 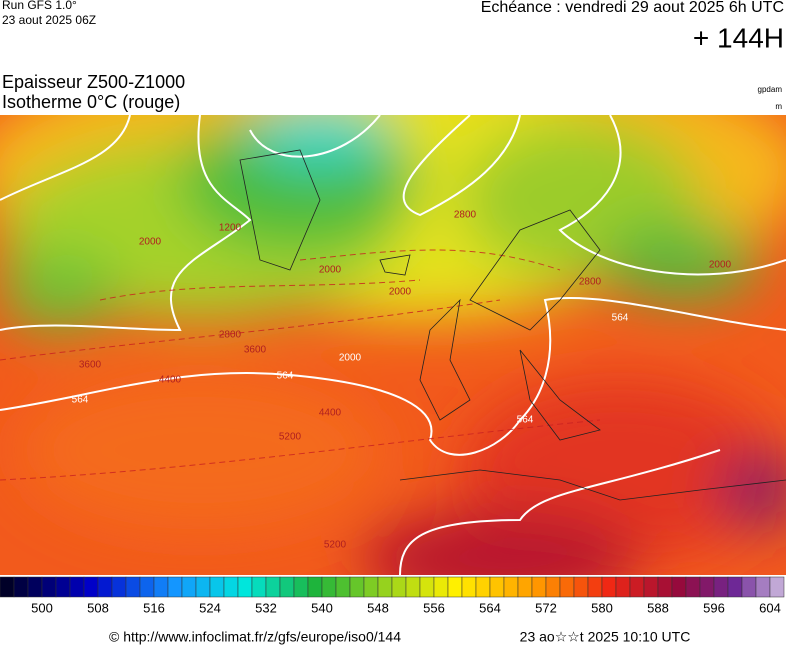 I want to click on run-date: 23 aout 2025 06Z, so click(x=49, y=20).